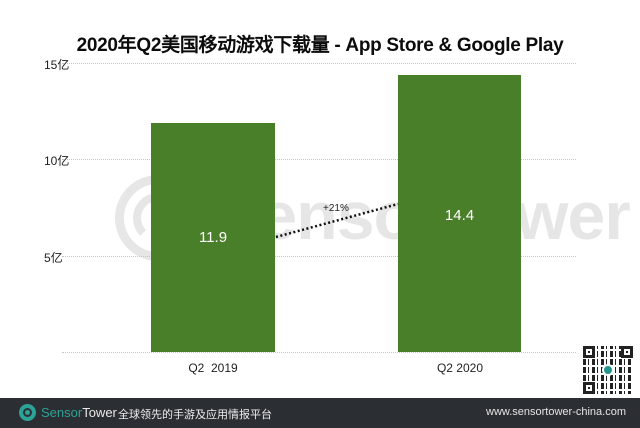  What do you see at coordinates (460, 368) in the screenshot?
I see `x-label-q2-2020: Q2 2020` at bounding box center [460, 368].